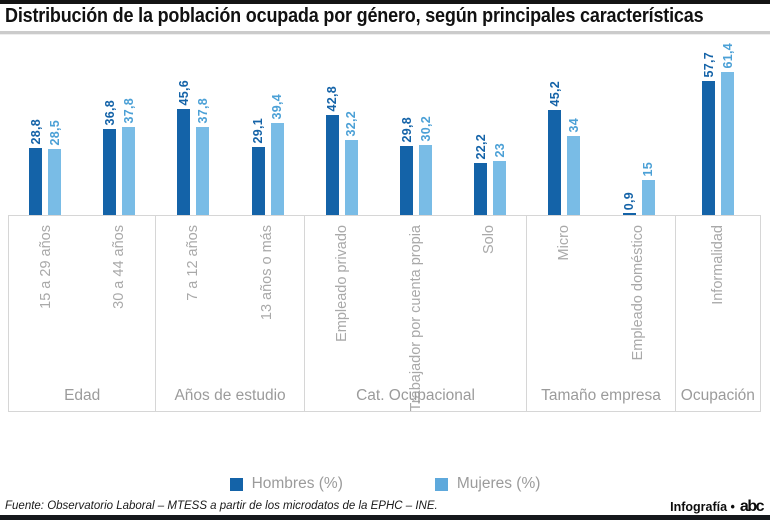 This screenshot has height=521, width=770. What do you see at coordinates (498, 483) in the screenshot?
I see `legend-label-mujeres: Mujeres (%)` at bounding box center [498, 483].